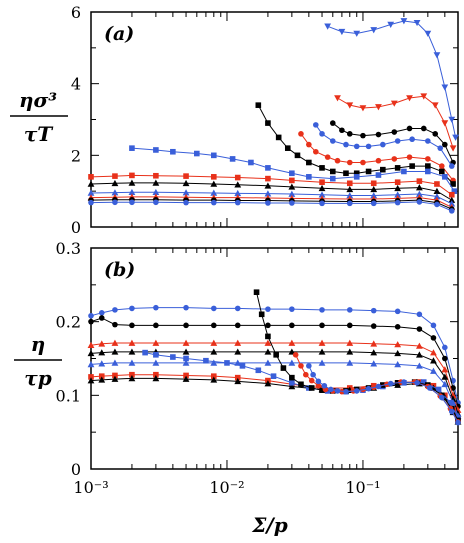 This screenshot has width=464, height=543. What do you see at coordinates (68, 248) in the screenshot?
I see `y-tick-label-b: 0.3` at bounding box center [68, 248].